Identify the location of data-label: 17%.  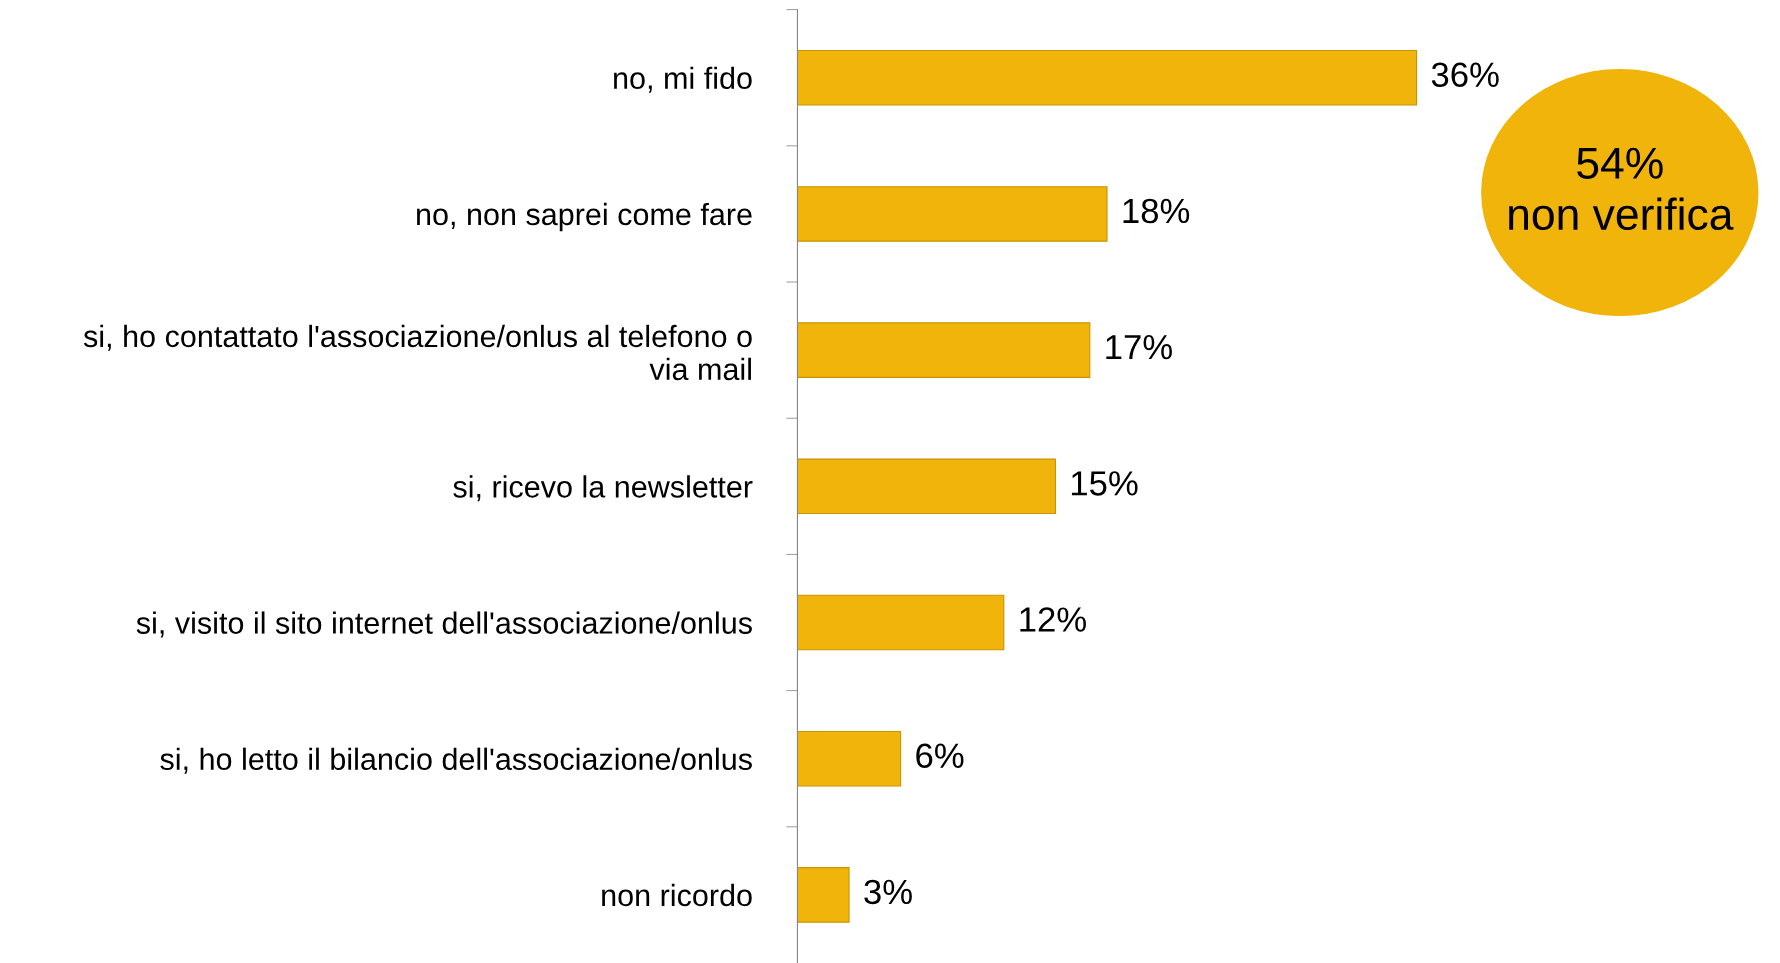
(1139, 347).